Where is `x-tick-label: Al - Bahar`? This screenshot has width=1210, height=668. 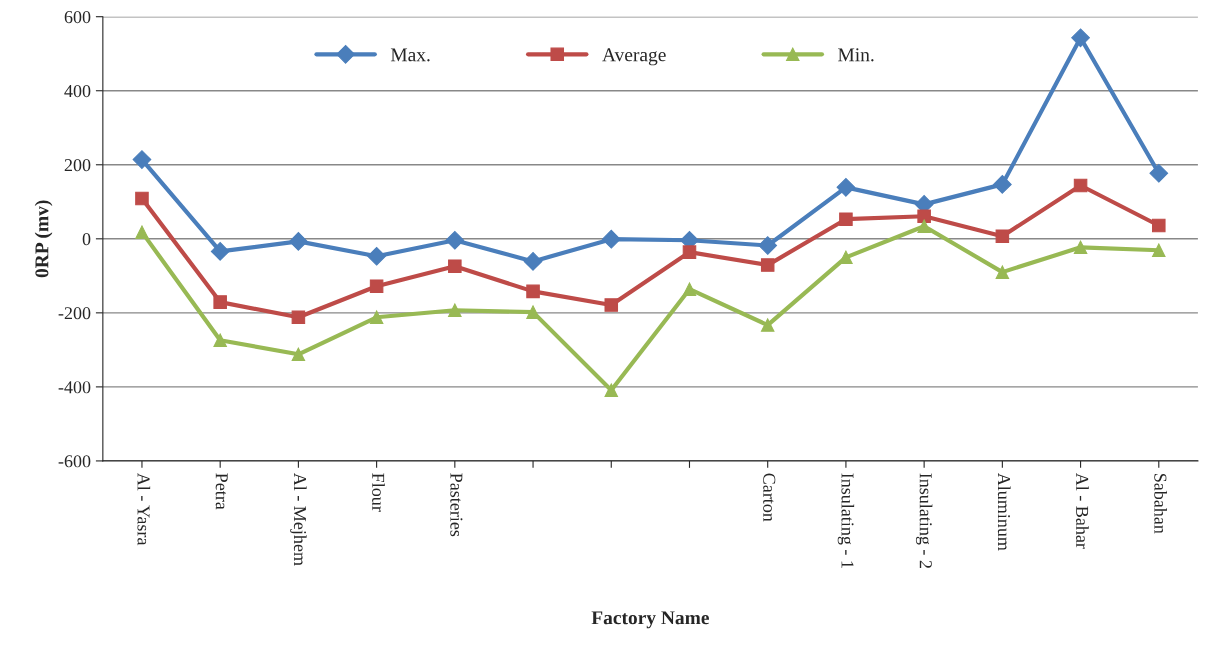 x-tick-label: Al - Bahar is located at coordinates (1082, 510).